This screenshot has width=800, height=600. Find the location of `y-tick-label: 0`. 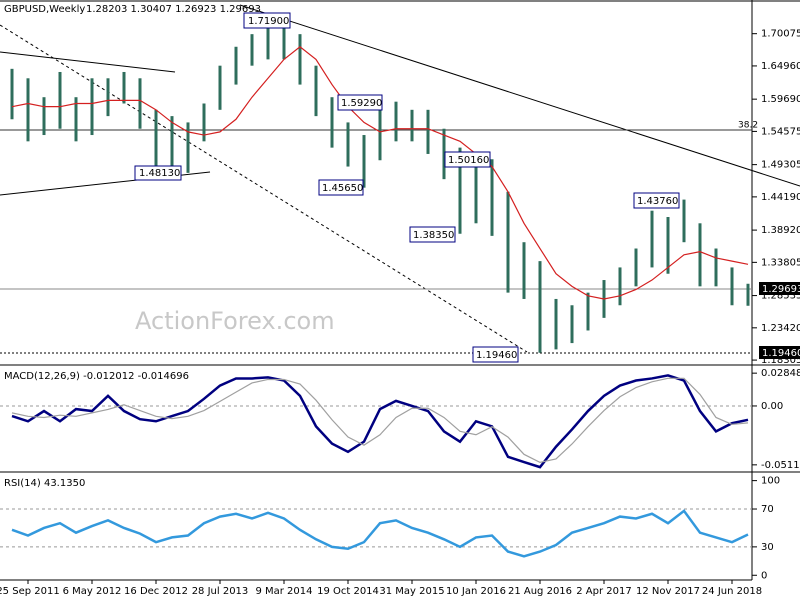

y-tick-label: 0 is located at coordinates (764, 575).